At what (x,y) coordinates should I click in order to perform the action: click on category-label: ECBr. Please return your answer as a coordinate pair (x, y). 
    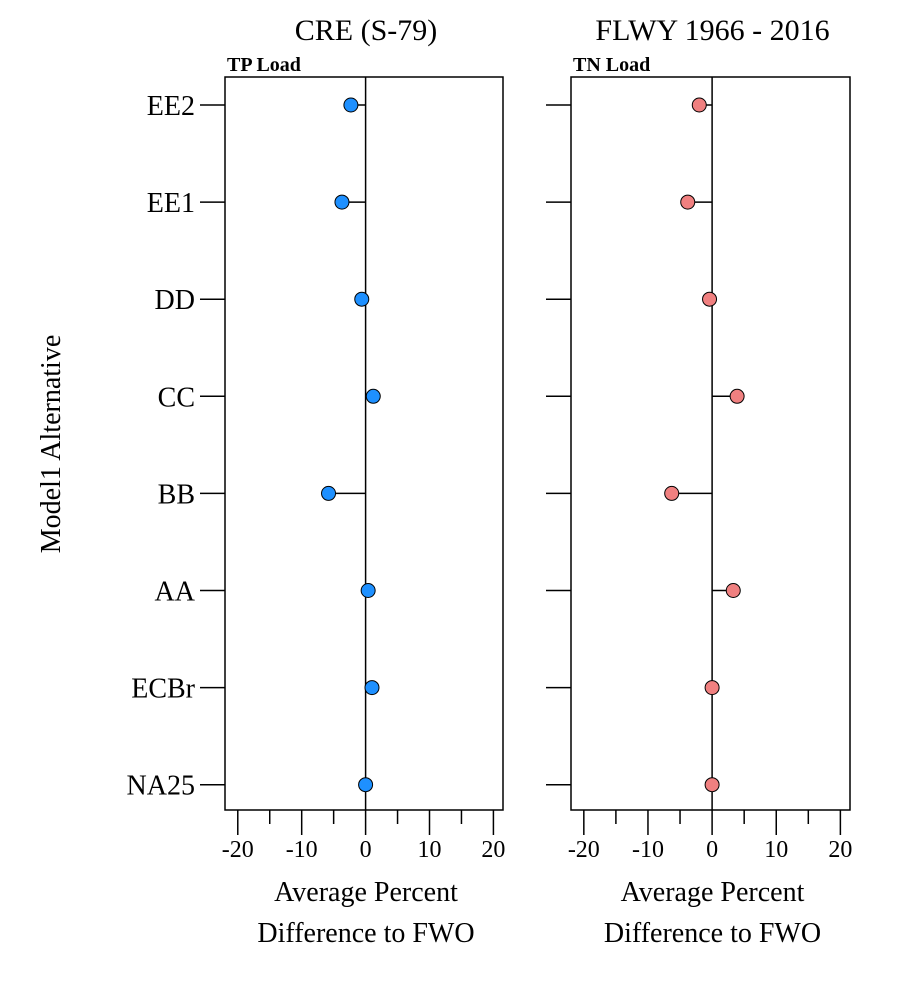
    Looking at the image, I should click on (163, 689).